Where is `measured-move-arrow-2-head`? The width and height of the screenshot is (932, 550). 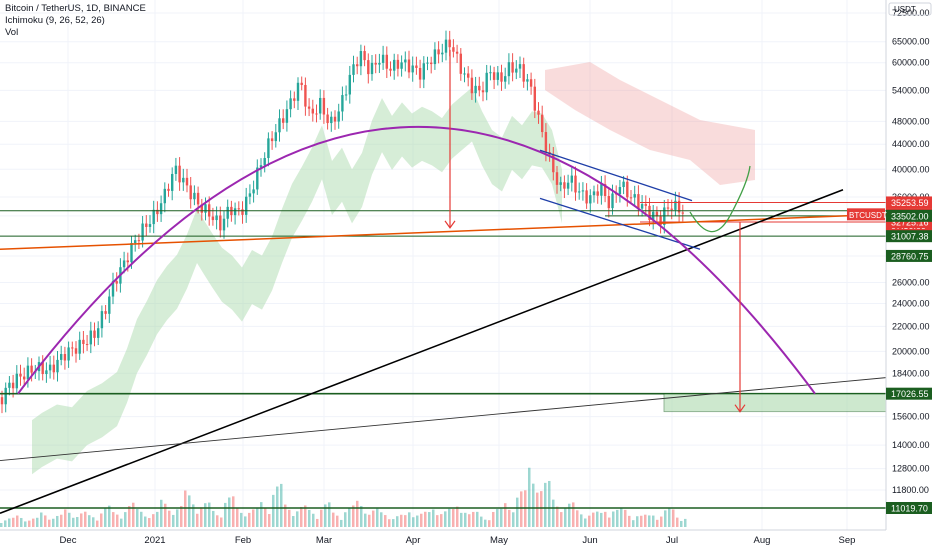 measured-move-arrow-2-head is located at coordinates (740, 408).